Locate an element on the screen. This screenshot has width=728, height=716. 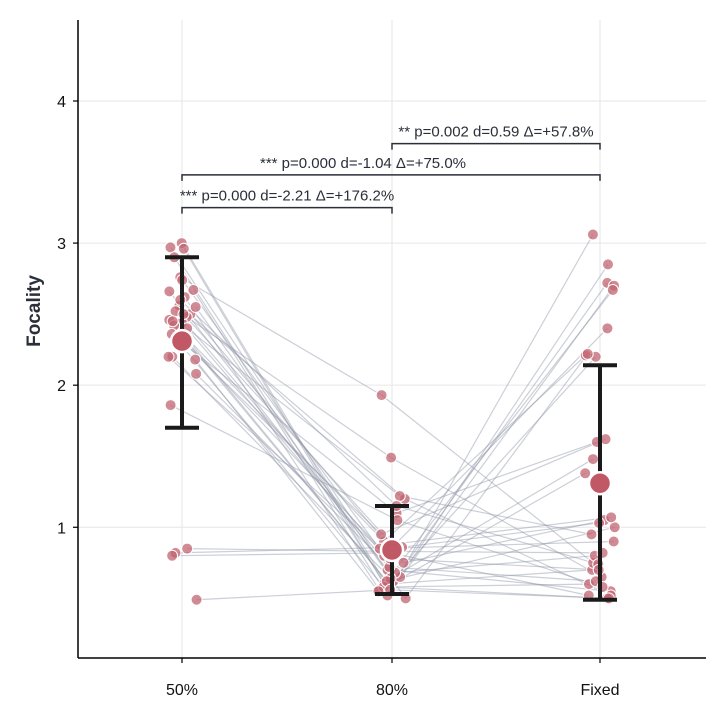
x-tick-label: 80% is located at coordinates (392, 690).